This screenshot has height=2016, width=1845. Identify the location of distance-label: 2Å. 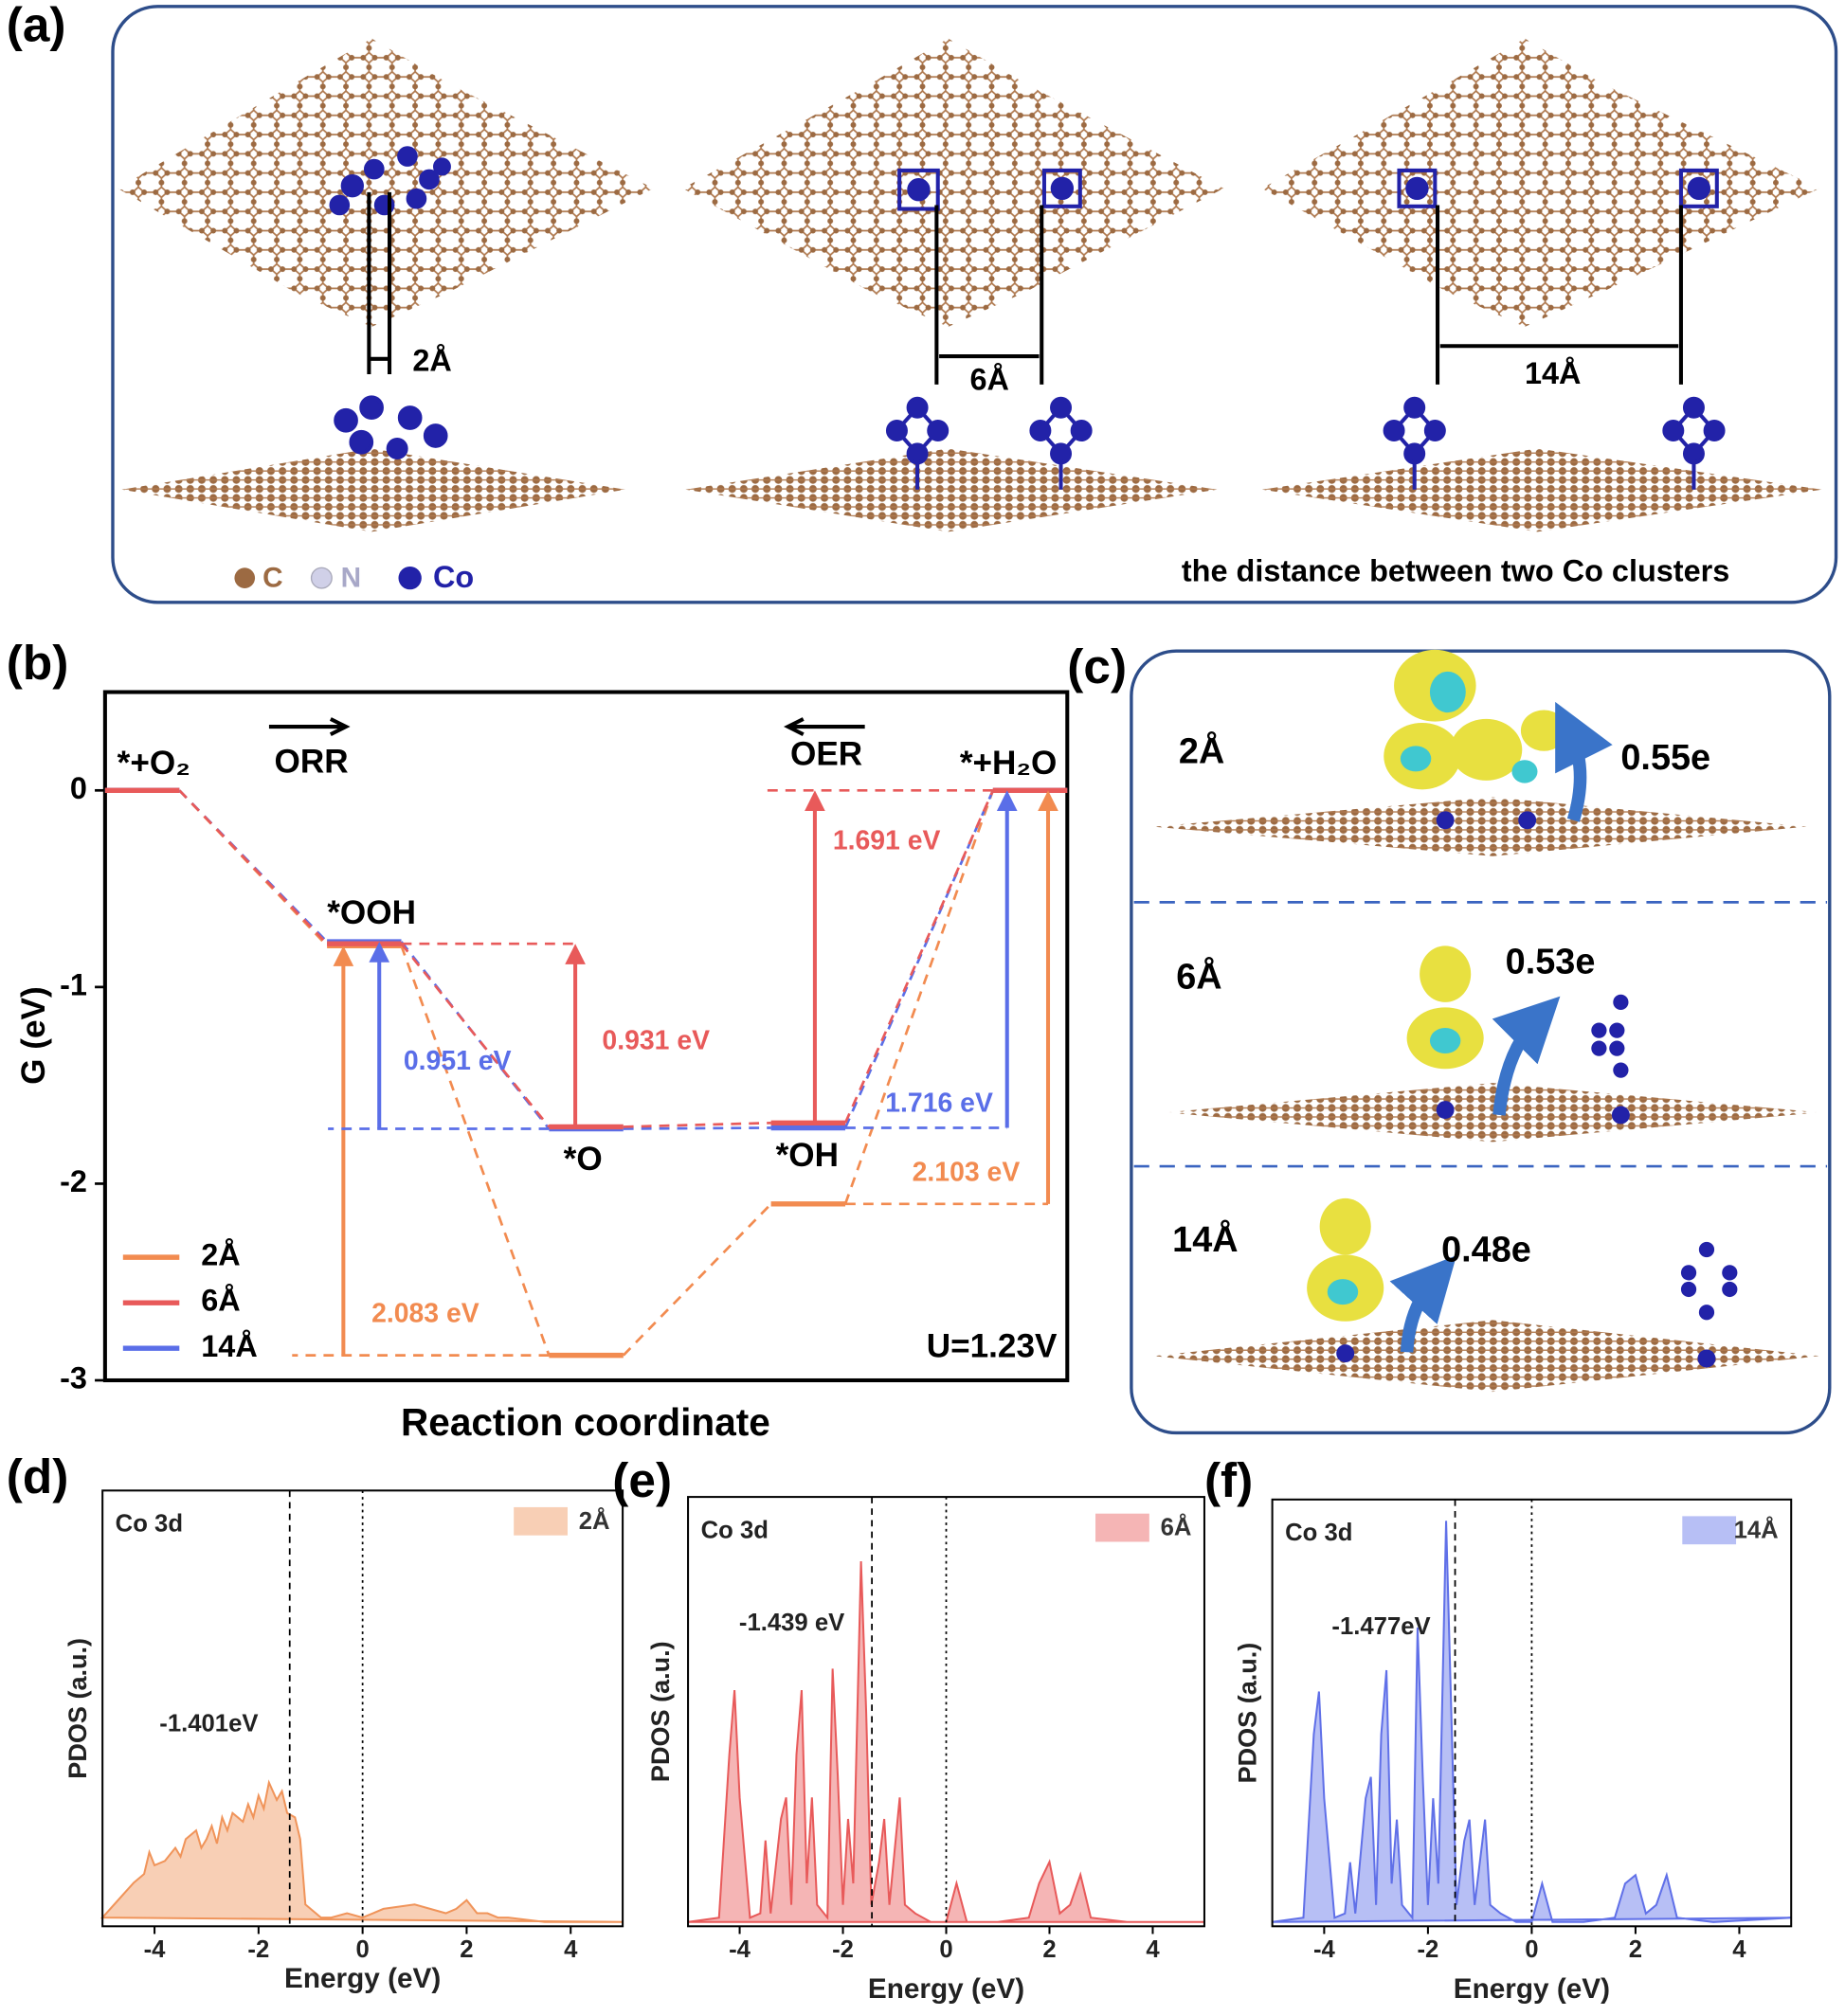
(431, 359).